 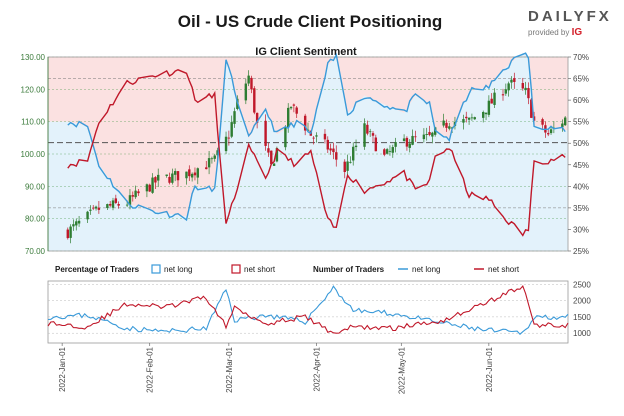 I want to click on pct-tick-label: 70%, so click(x=581, y=57).